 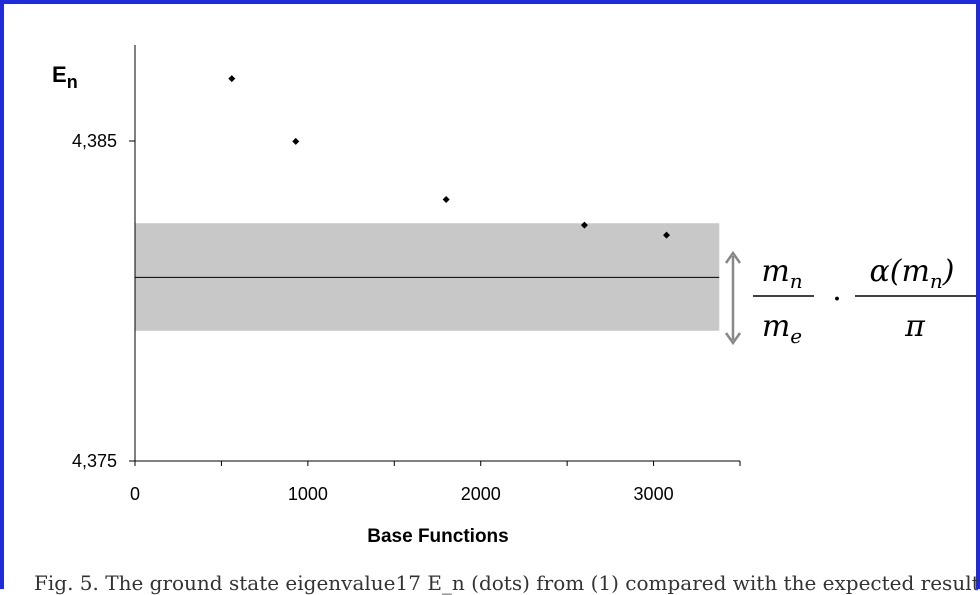 I want to click on y-tick-label: 4,375, so click(x=94, y=461).